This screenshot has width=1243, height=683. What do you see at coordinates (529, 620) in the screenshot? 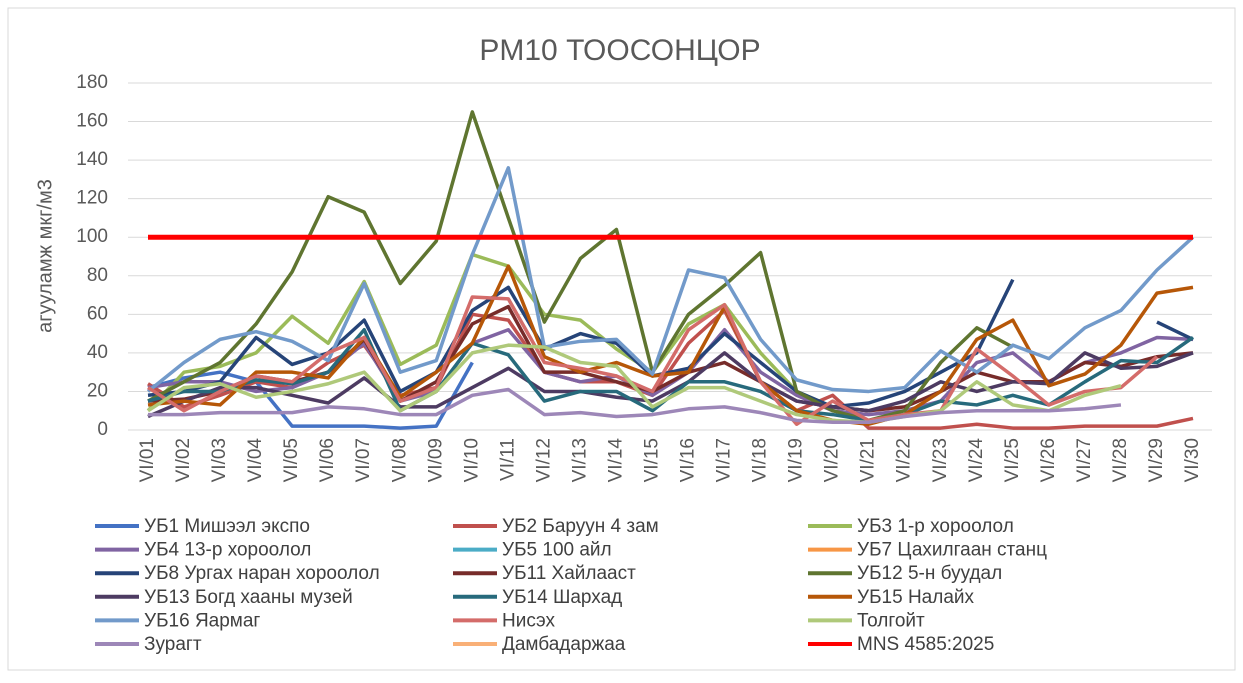
I see `legend-label: Нисэх` at bounding box center [529, 620].